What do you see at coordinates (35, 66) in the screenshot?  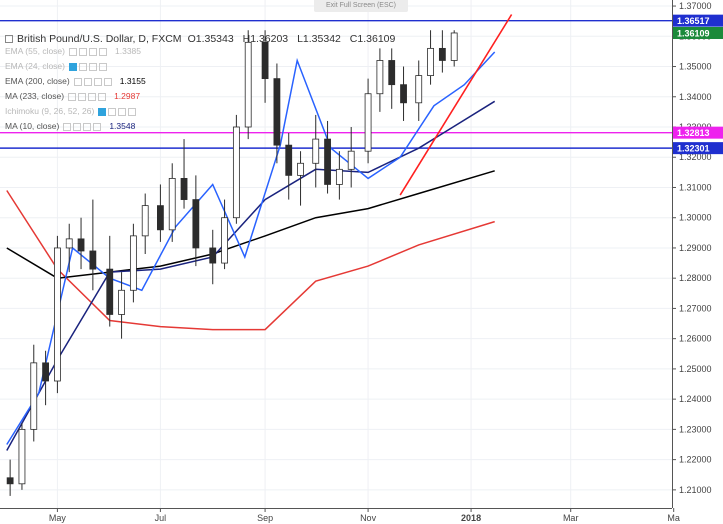 I see `legend-label: EMA (24, close)` at bounding box center [35, 66].